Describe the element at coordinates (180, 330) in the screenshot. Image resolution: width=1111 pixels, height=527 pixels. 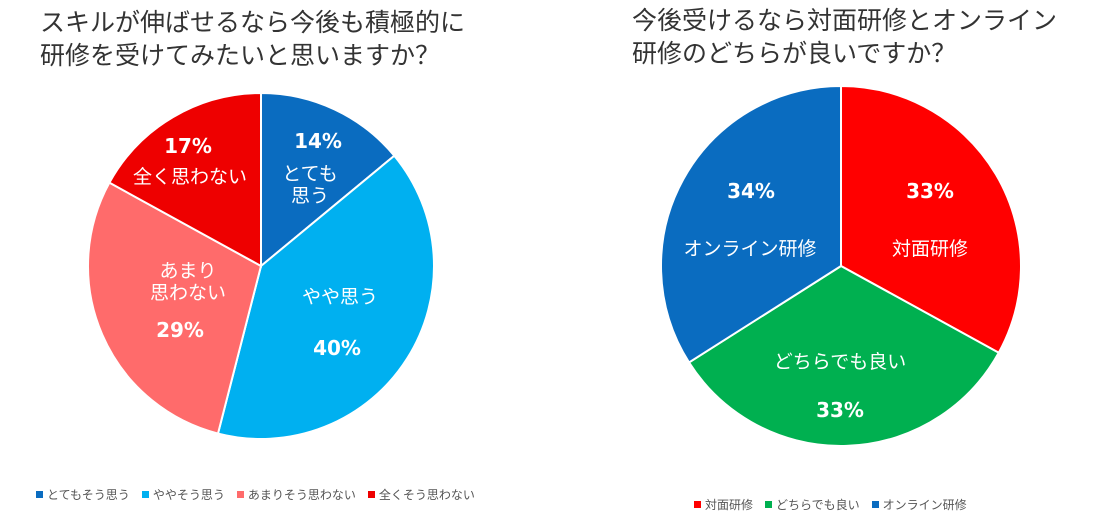
I see `slice-value-amari: 29%` at that location.